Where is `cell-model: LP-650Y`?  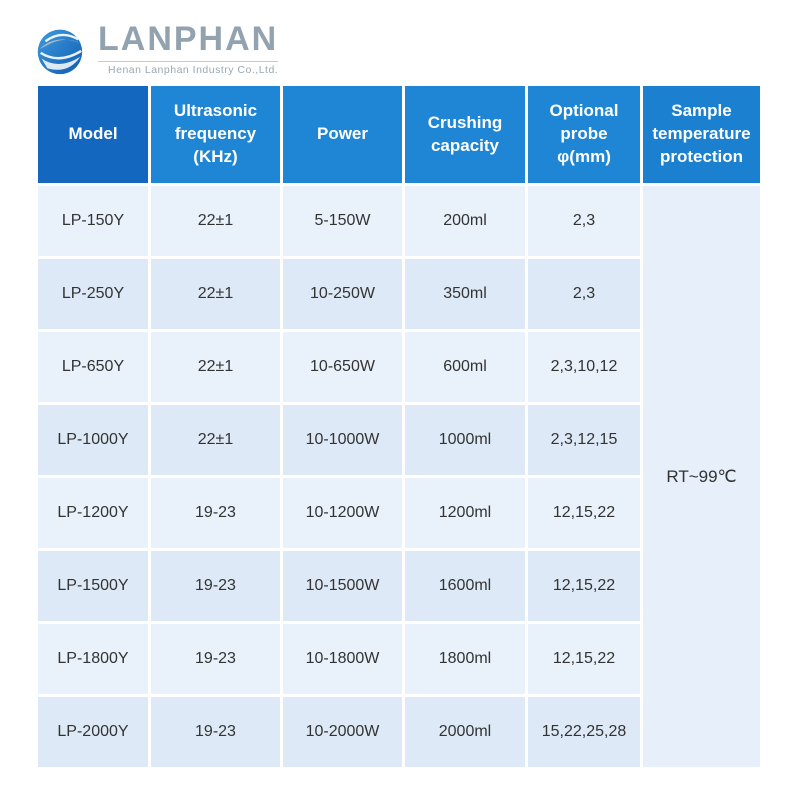 cell-model: LP-650Y is located at coordinates (93, 367).